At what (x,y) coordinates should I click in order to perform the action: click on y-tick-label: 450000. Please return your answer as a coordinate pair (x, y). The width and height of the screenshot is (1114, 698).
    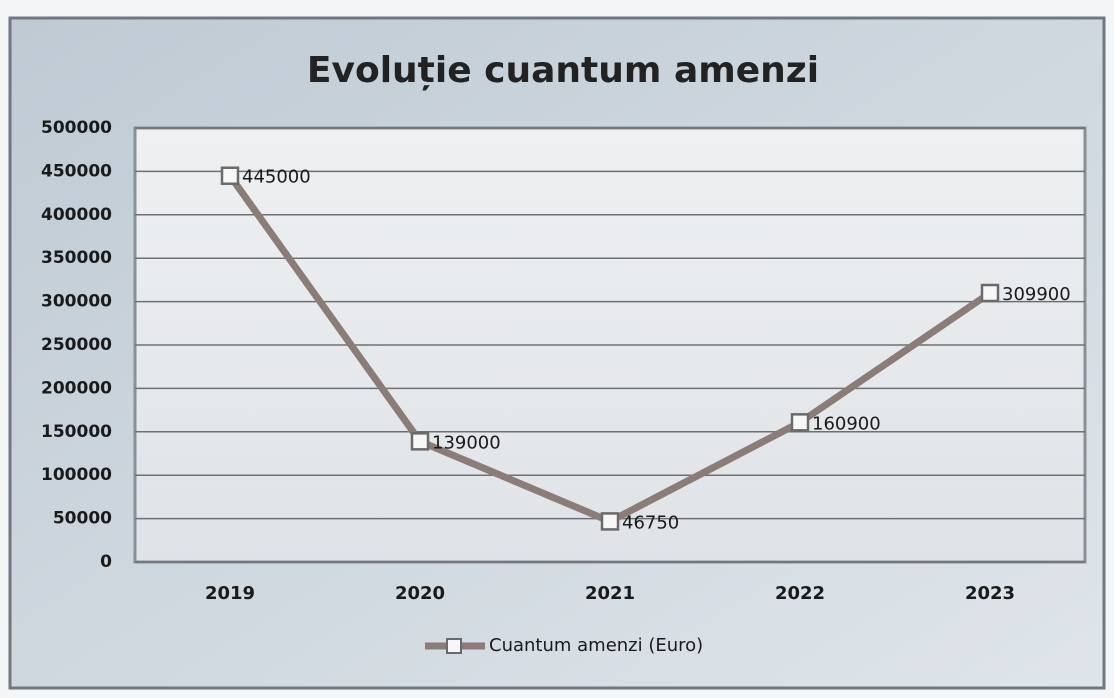
    Looking at the image, I should click on (76, 171).